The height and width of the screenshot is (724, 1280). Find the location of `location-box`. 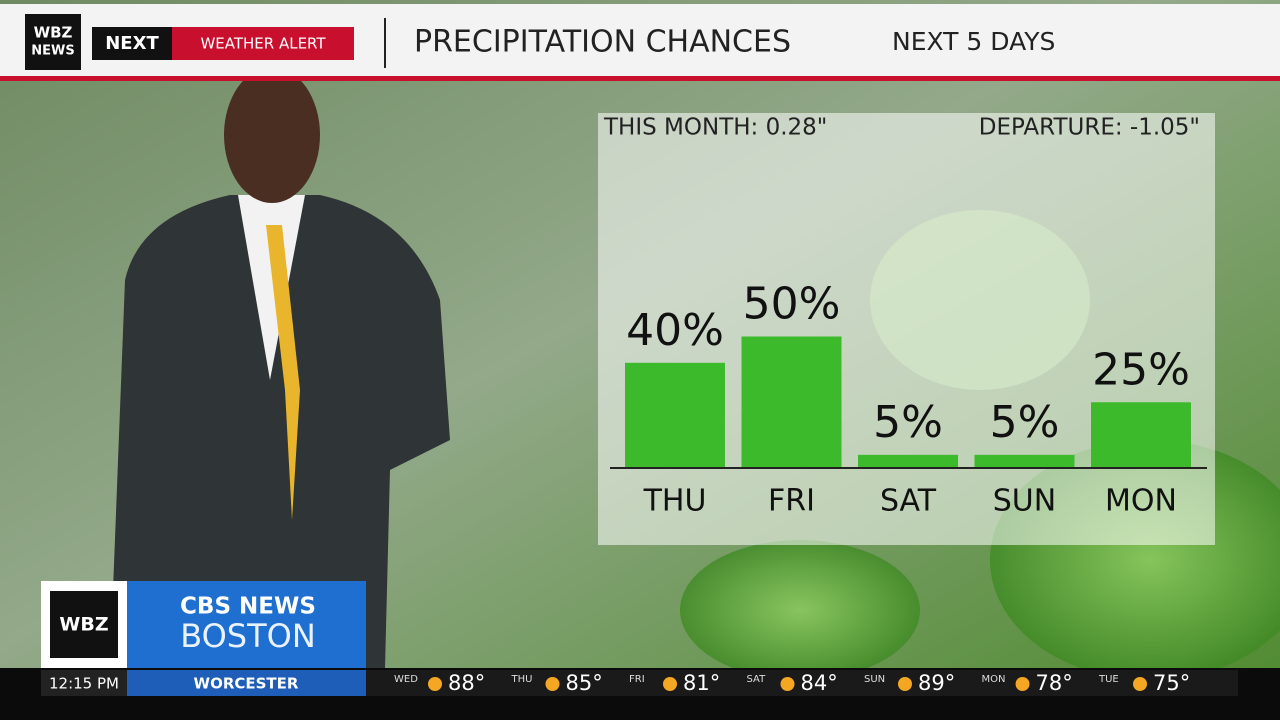

location-box is located at coordinates (246, 683).